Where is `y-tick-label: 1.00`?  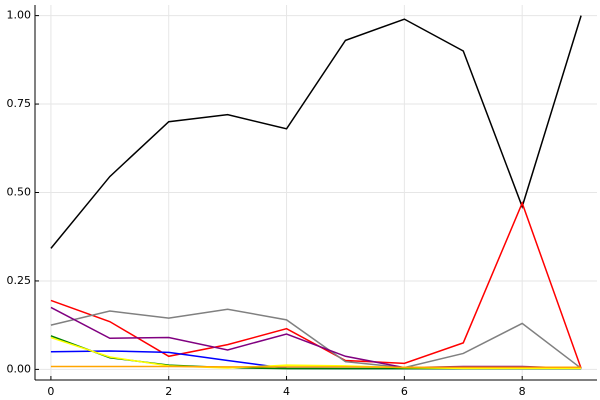
y-tick-label: 1.00 is located at coordinates (19, 15).